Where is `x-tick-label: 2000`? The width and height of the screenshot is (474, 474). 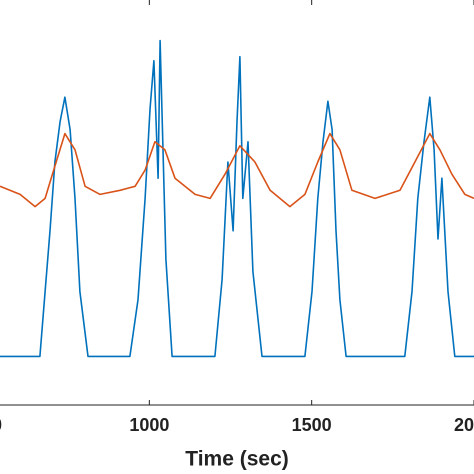
x-tick-label: 2000 is located at coordinates (464, 425).